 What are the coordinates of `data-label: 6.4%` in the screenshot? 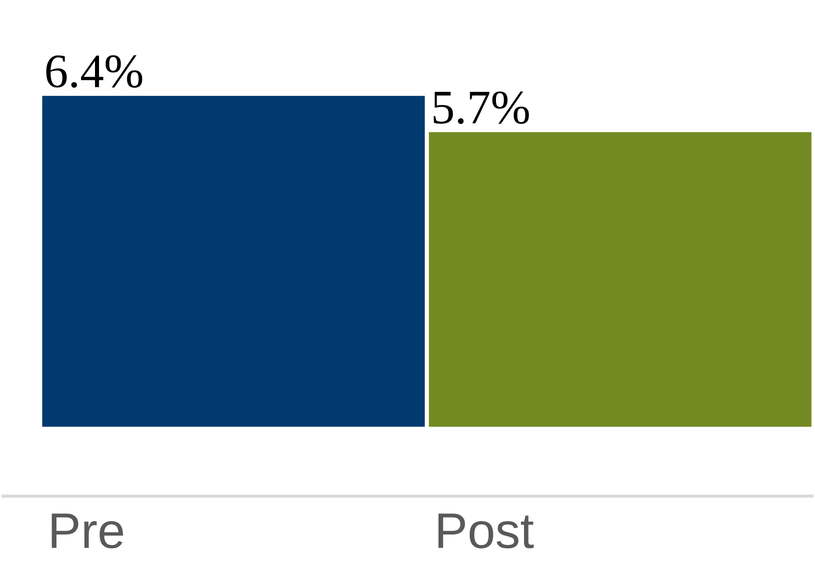 It's located at (94, 71).